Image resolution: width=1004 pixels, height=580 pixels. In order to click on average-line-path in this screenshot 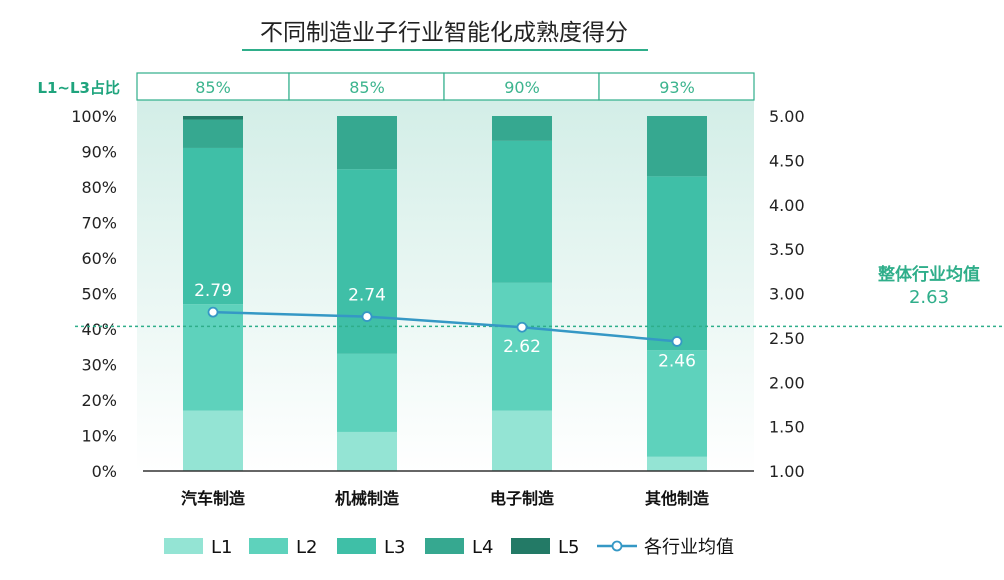, I will do `click(445, 326)`.